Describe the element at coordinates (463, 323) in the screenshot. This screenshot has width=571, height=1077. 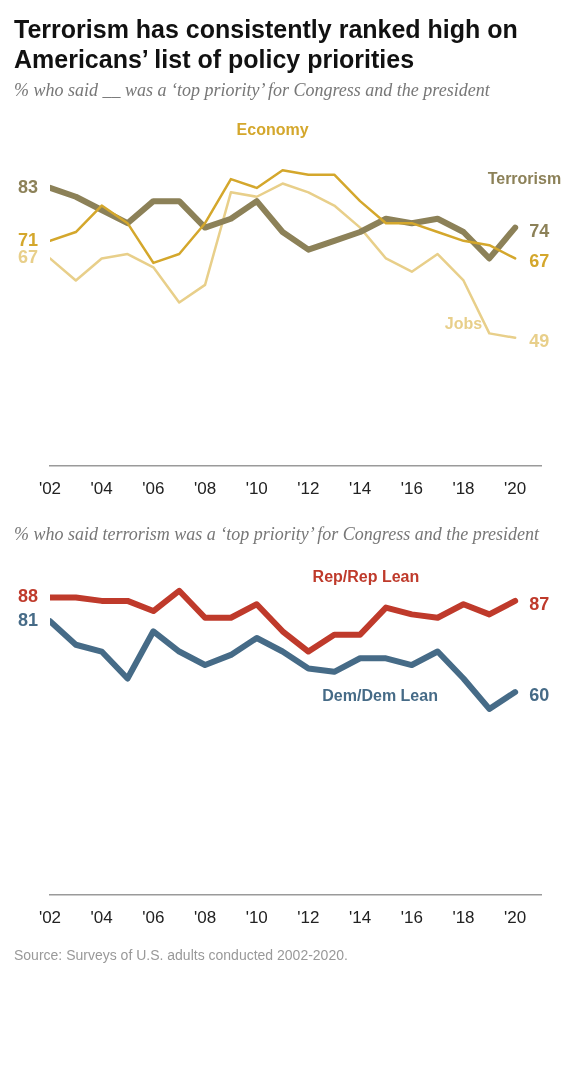
I see `series-label: Jobs` at that location.